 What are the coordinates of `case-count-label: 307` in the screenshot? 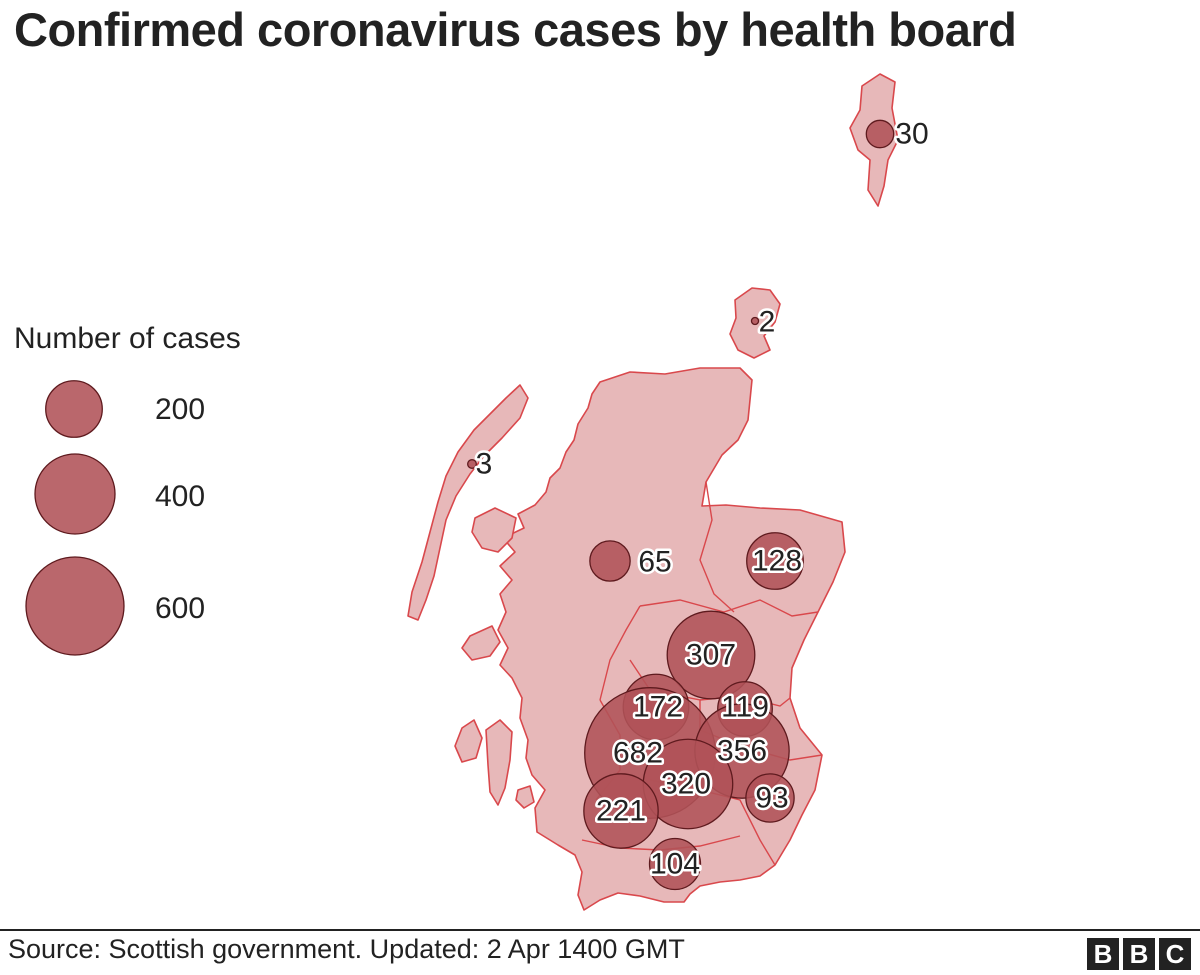 It's located at (711, 655).